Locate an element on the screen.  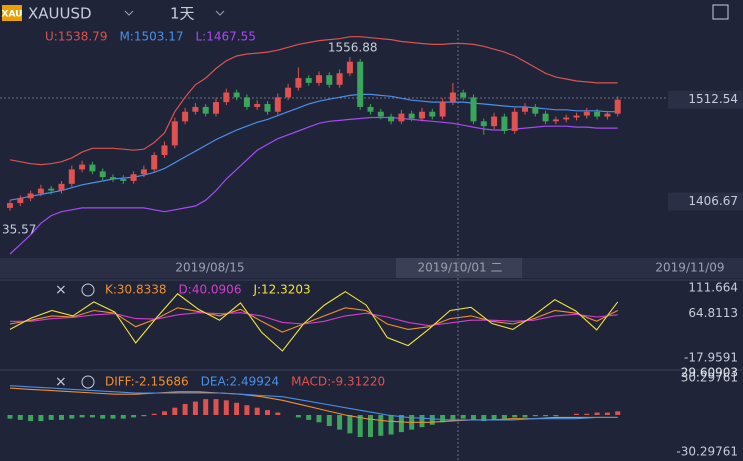
legend-item: DIFF:-2.15686 is located at coordinates (147, 382).